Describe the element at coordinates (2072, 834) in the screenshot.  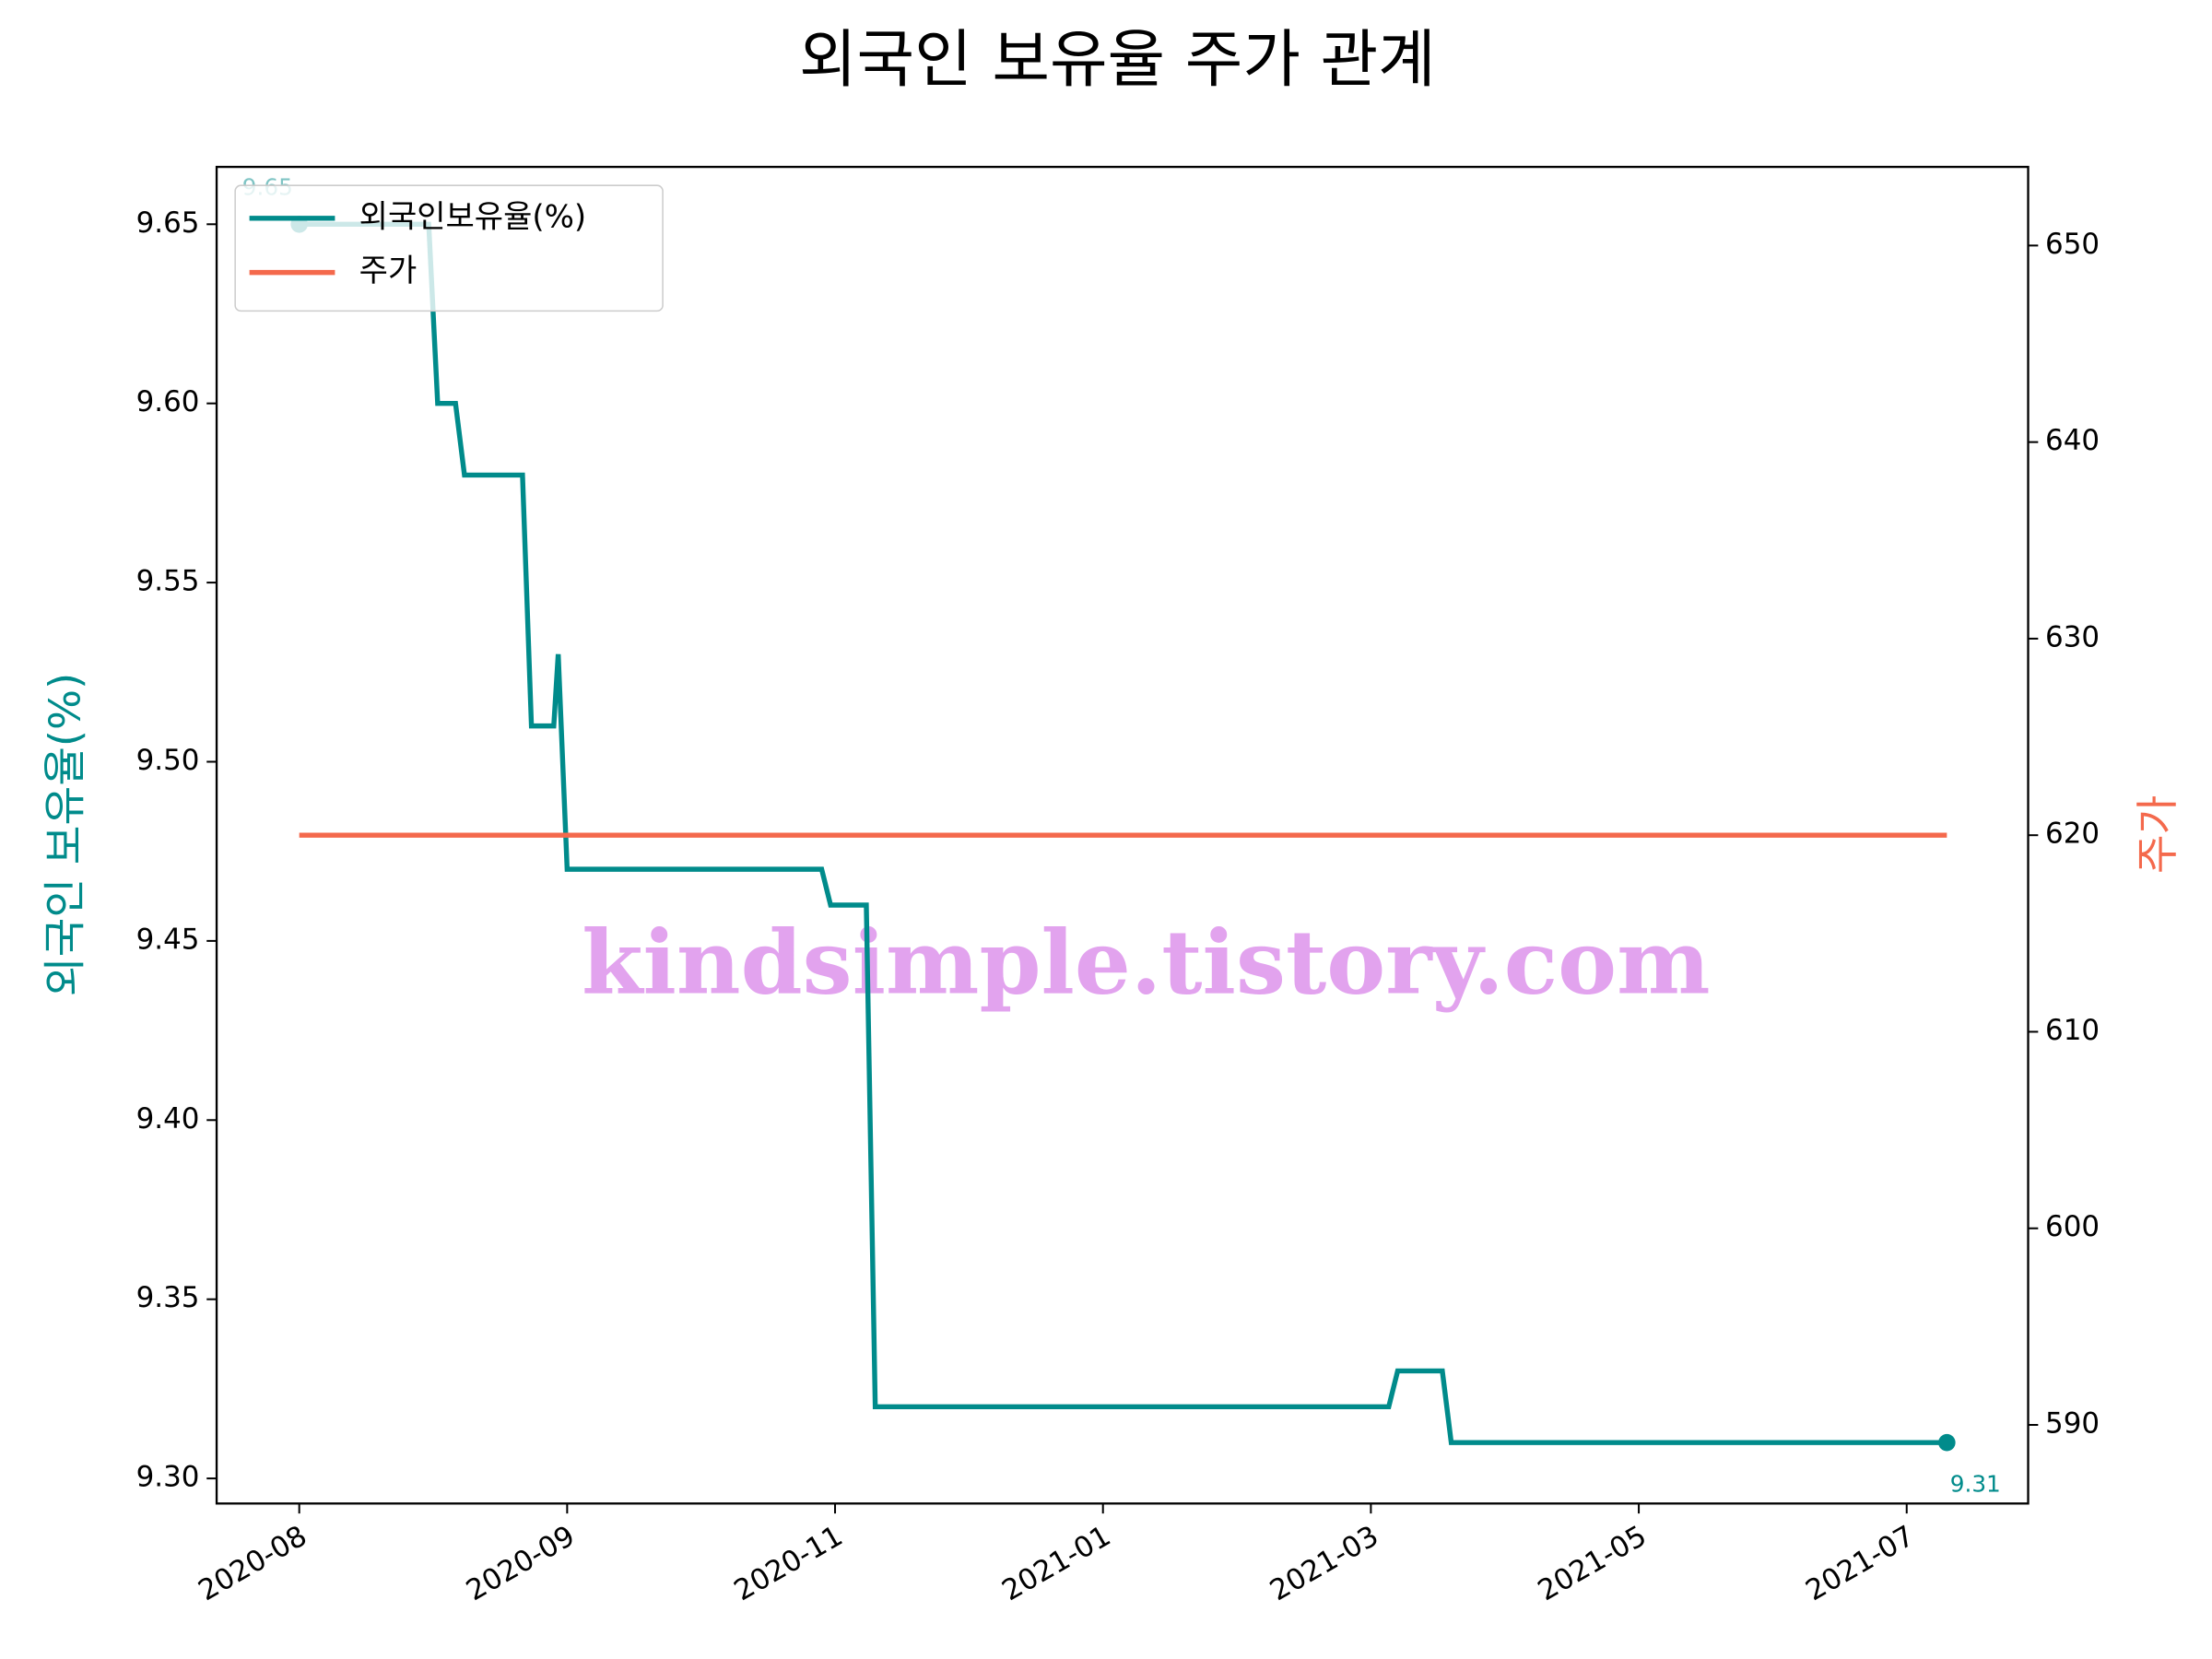
I see `y2-tick-label: 620` at that location.